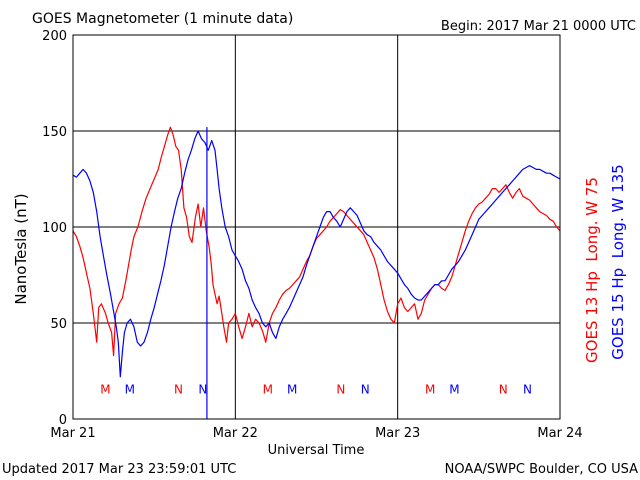  What do you see at coordinates (316, 450) in the screenshot?
I see `x-axis-label: Universal Time` at bounding box center [316, 450].